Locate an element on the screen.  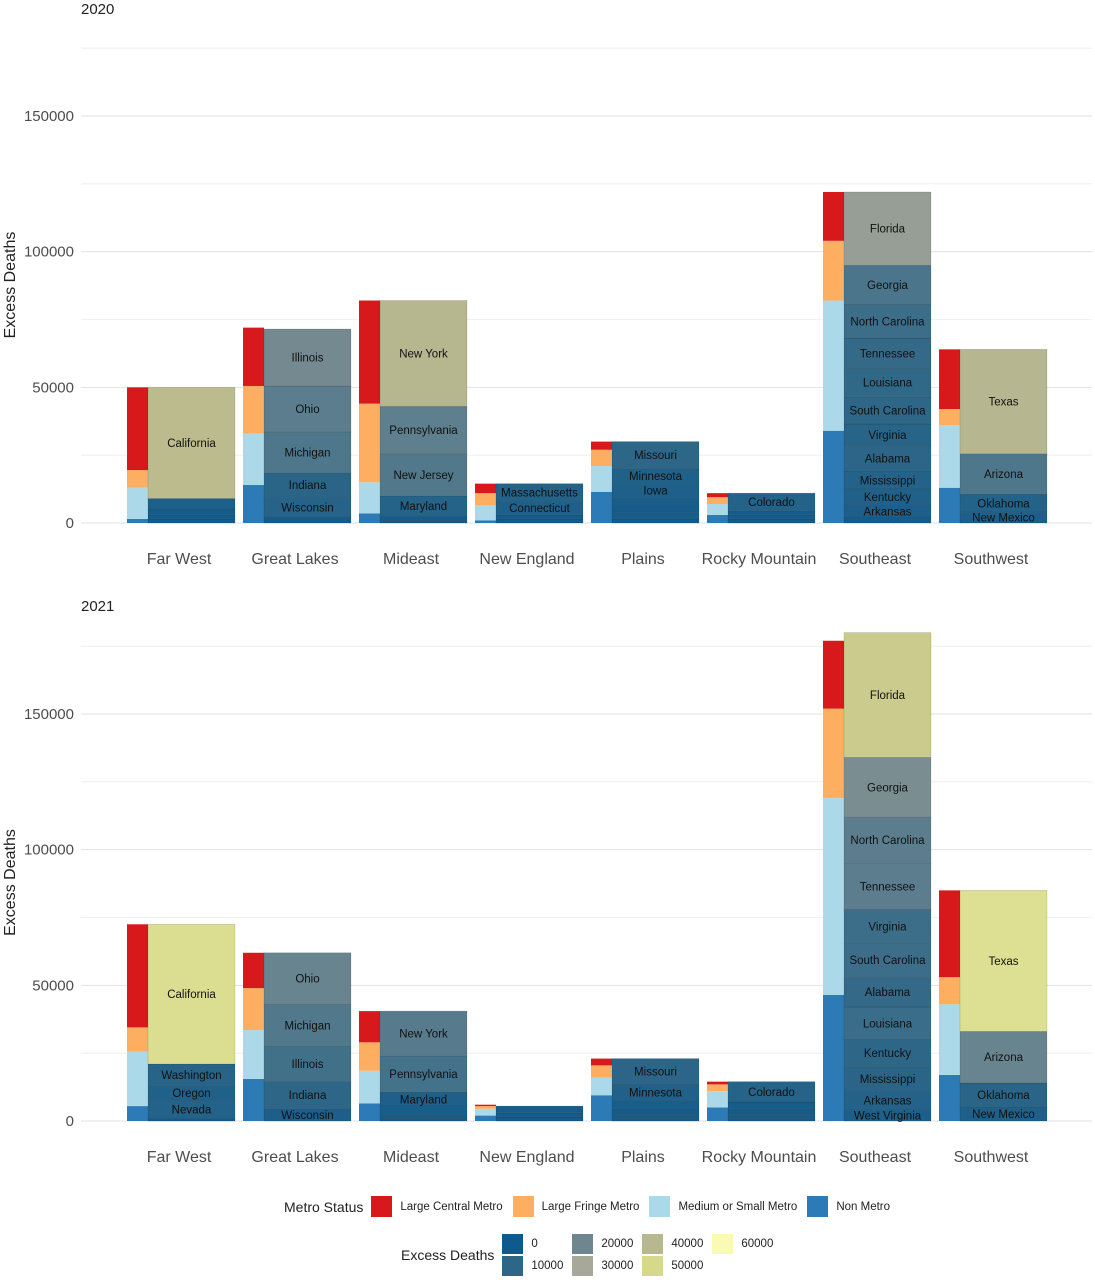
state-label: Georgia is located at coordinates (888, 788).